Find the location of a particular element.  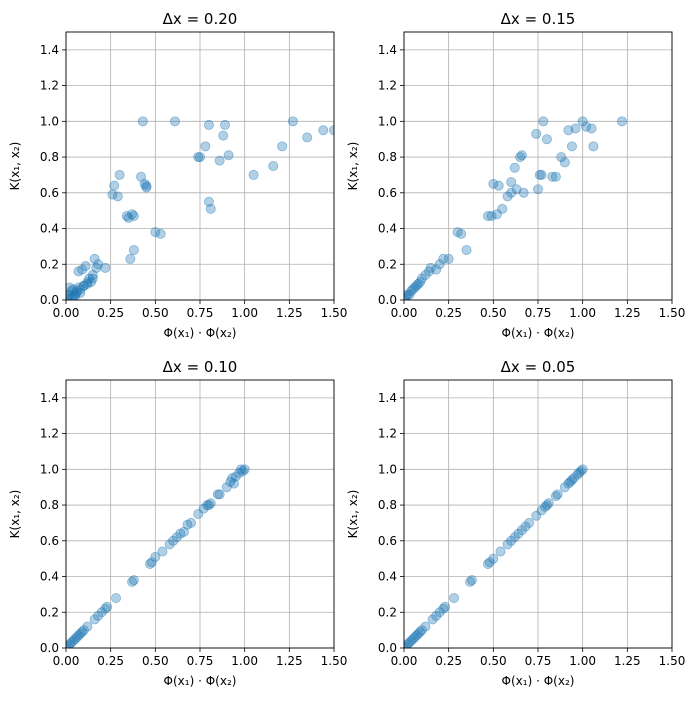

y-tick-label: 0.6 is located at coordinates (387, 193).